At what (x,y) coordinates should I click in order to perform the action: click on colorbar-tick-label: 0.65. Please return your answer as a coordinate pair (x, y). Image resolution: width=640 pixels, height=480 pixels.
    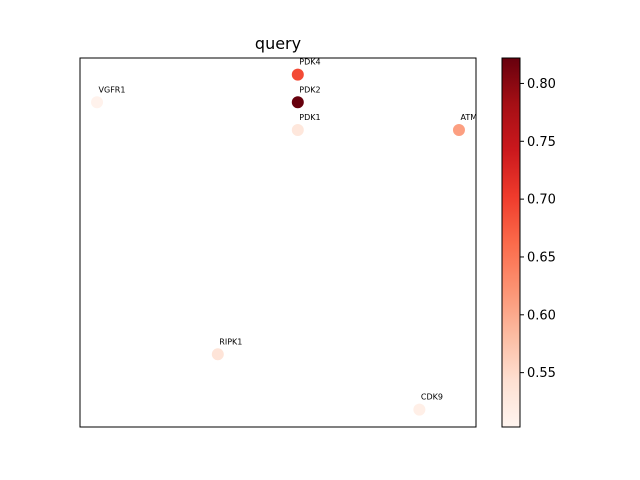
    Looking at the image, I should click on (541, 257).